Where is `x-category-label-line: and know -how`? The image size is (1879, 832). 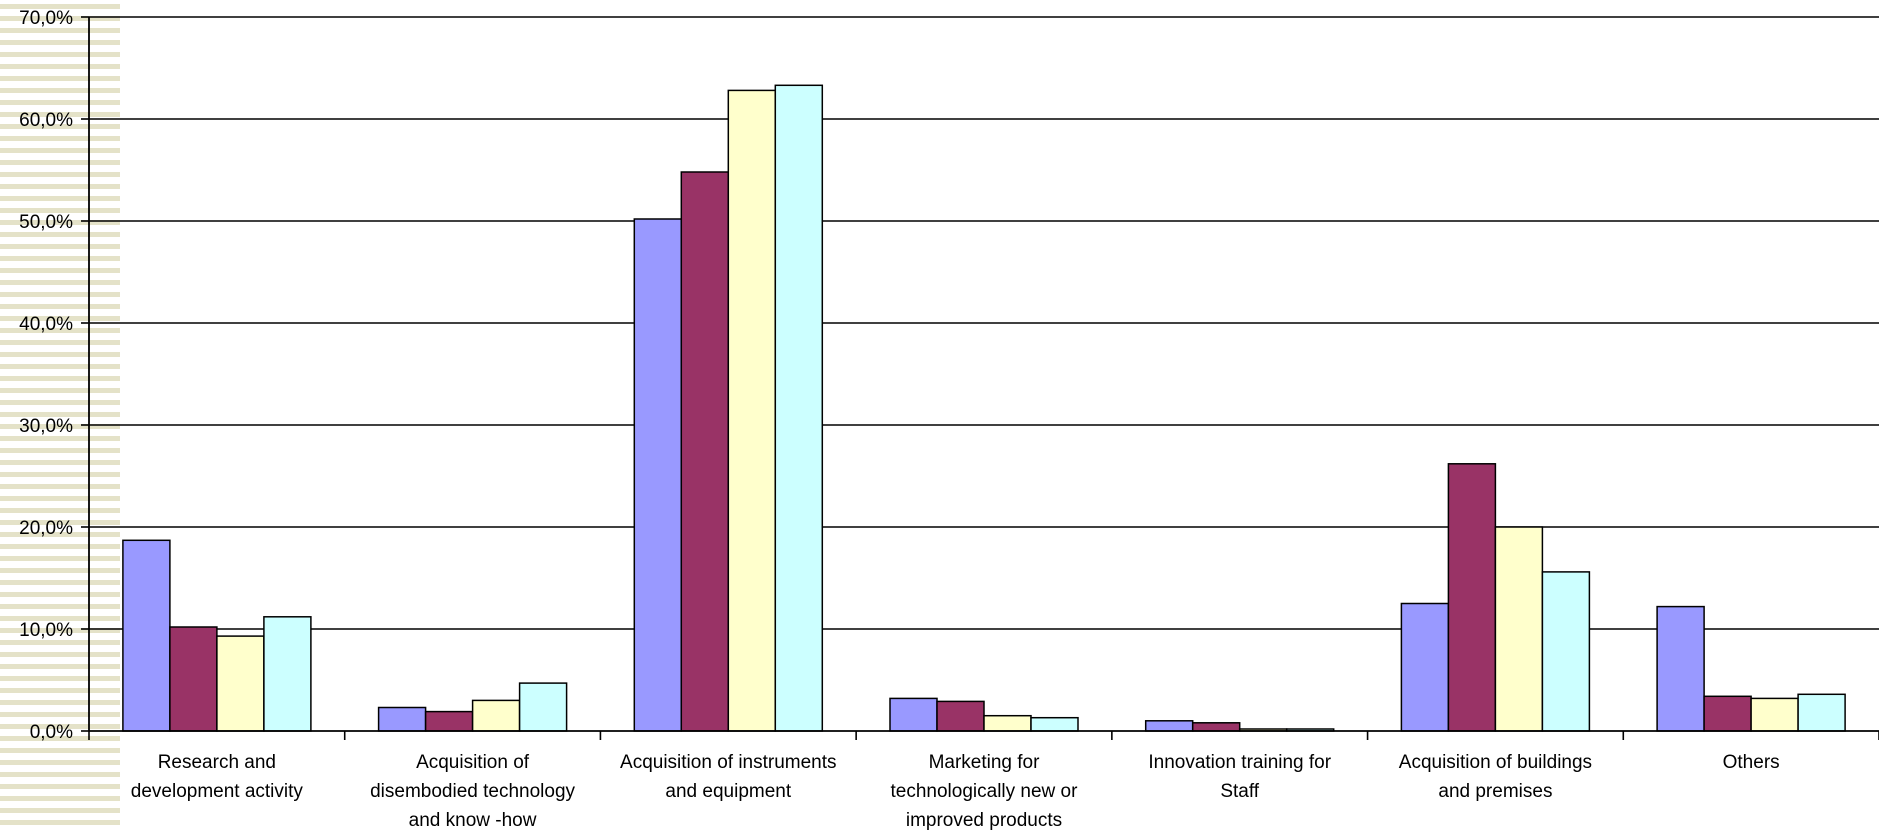
x-category-label-line: and know -how is located at coordinates (473, 820).